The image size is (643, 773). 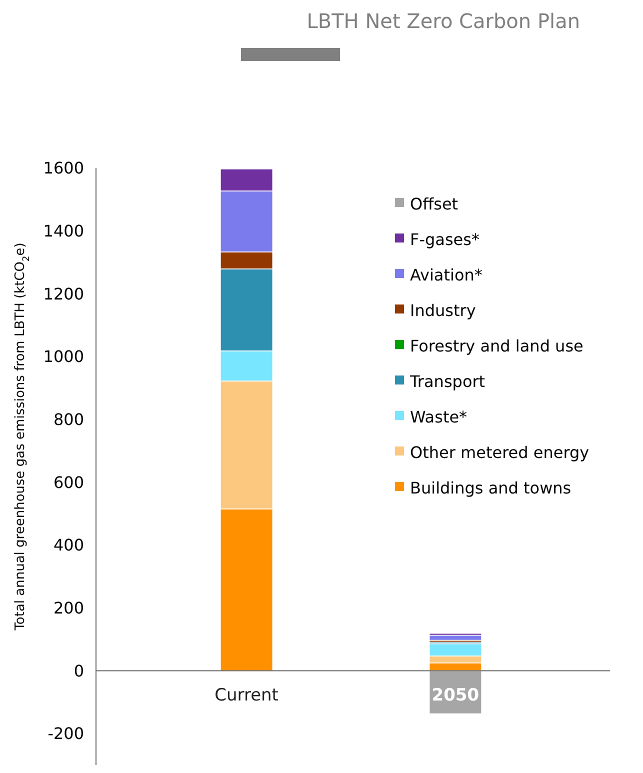 I want to click on legend-label: Waste*, so click(x=439, y=417).